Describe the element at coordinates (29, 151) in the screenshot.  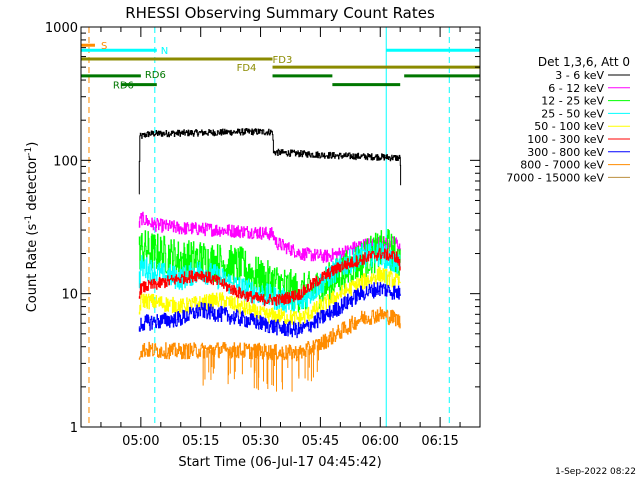
I see `y-axis-label-sup2: -1` at that location.